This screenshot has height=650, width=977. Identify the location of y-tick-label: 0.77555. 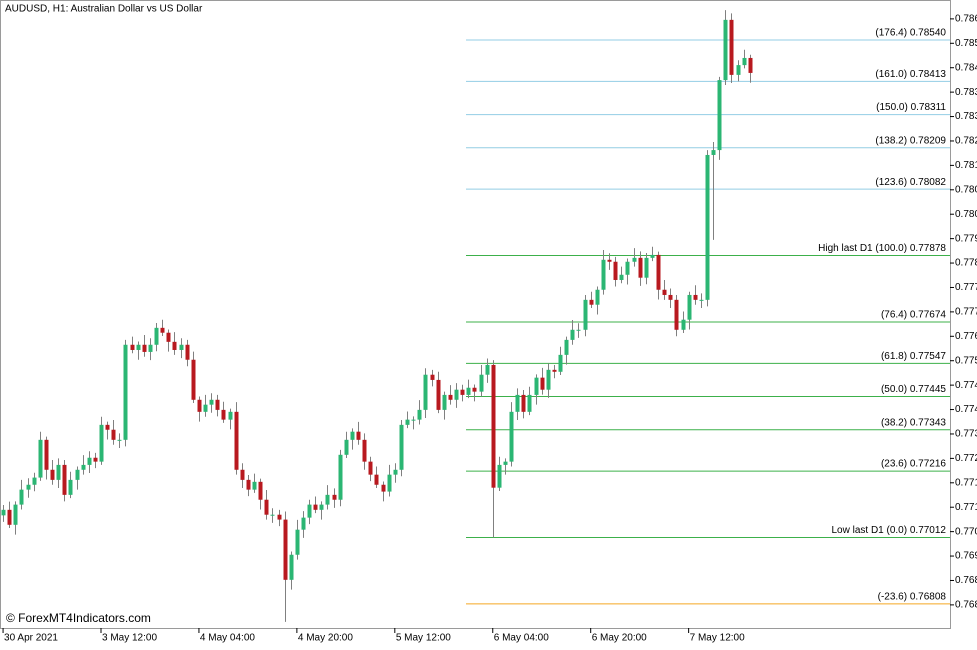
(966, 360).